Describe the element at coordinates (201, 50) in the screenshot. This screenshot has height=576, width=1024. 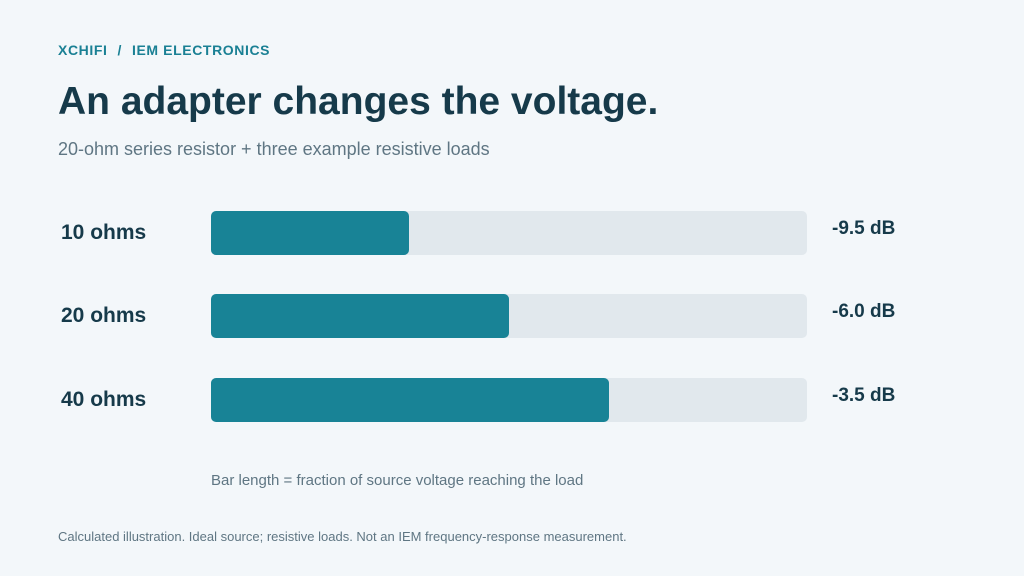
I see `breadcrumb-section: IEM ELECTRONICS` at that location.